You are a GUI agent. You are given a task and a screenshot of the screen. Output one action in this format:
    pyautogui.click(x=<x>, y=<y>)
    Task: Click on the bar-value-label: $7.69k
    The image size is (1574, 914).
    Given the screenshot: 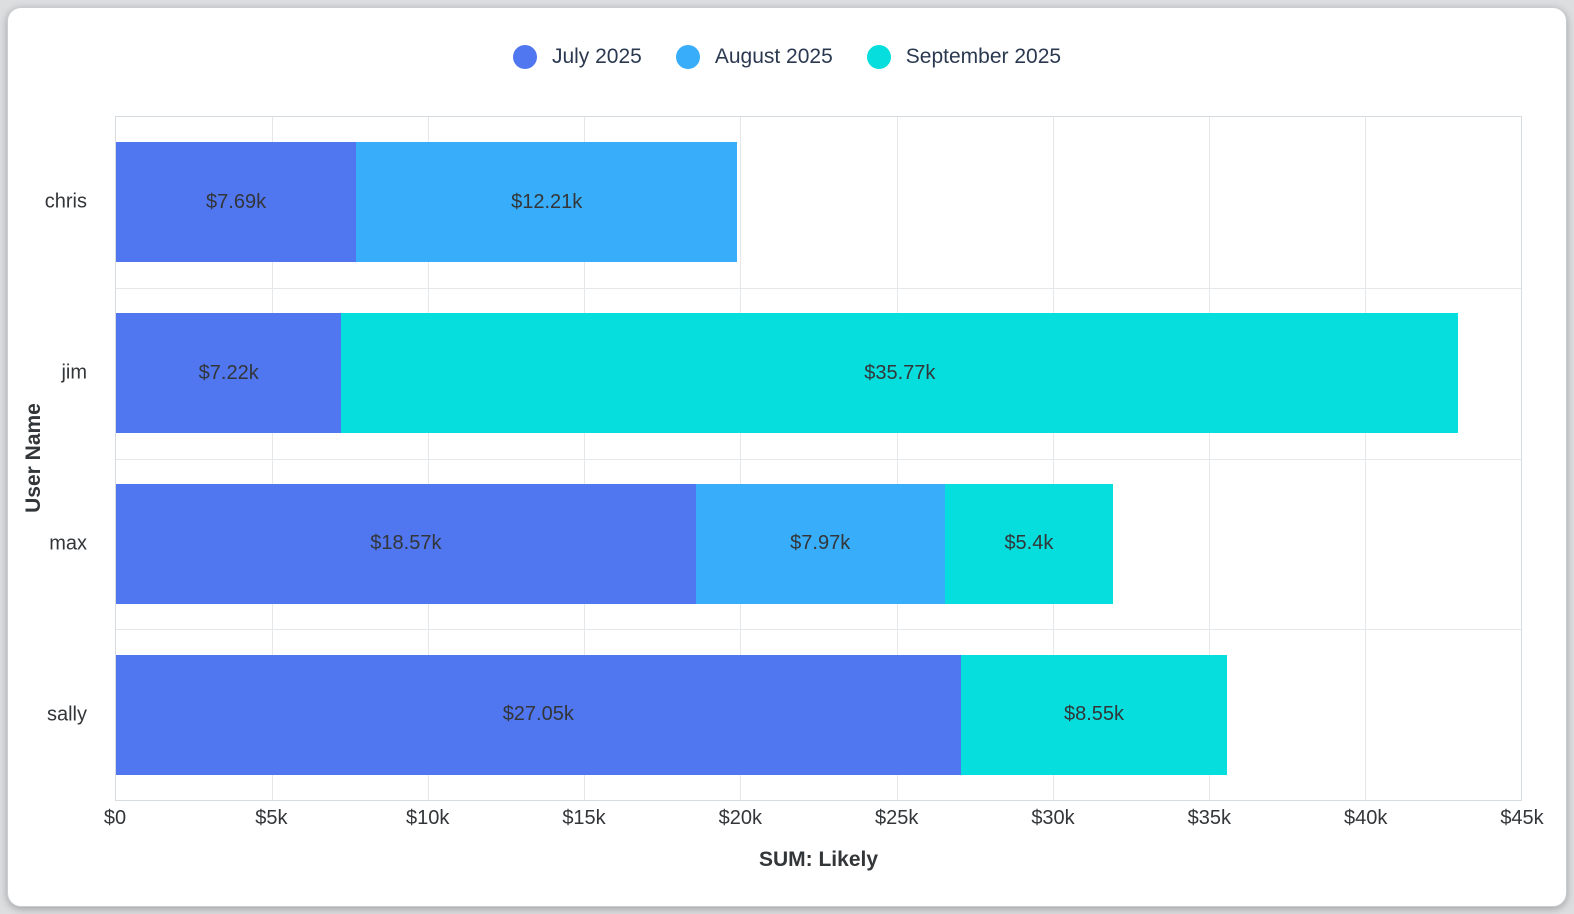 What is the action you would take?
    pyautogui.click(x=236, y=201)
    